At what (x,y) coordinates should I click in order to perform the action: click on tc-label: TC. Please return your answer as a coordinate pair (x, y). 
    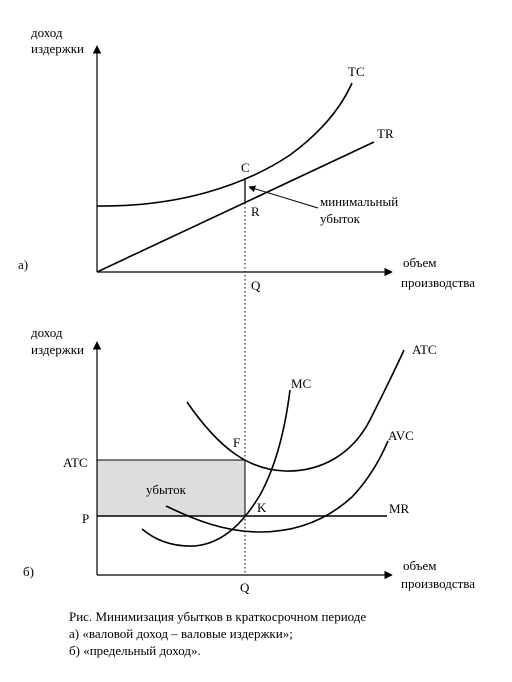
    Looking at the image, I should click on (356, 71).